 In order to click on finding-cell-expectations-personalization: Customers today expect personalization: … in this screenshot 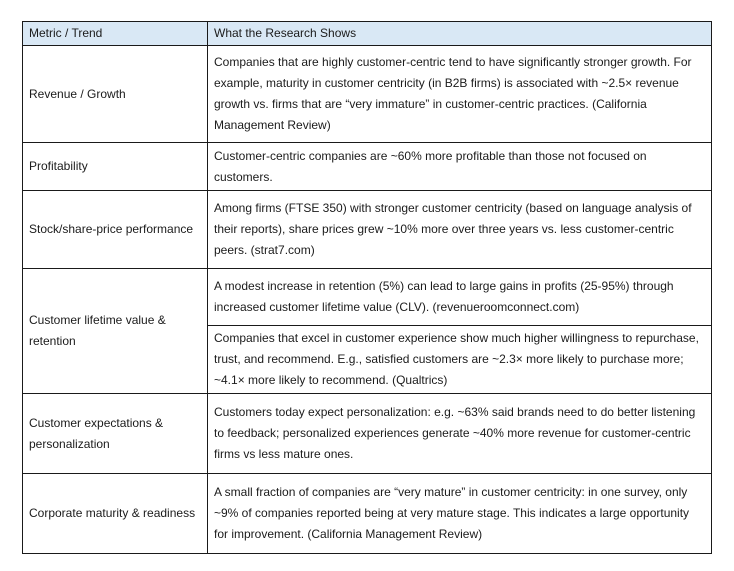, I will do `click(459, 433)`.